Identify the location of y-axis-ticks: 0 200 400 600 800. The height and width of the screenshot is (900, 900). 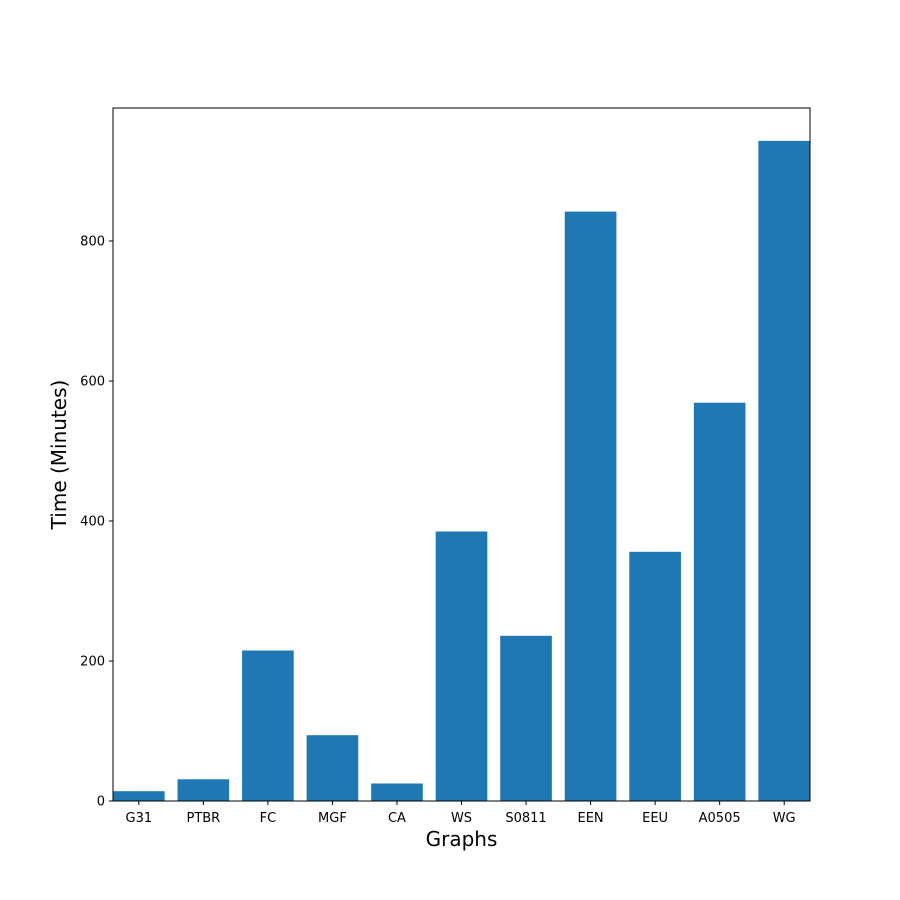
(96, 522).